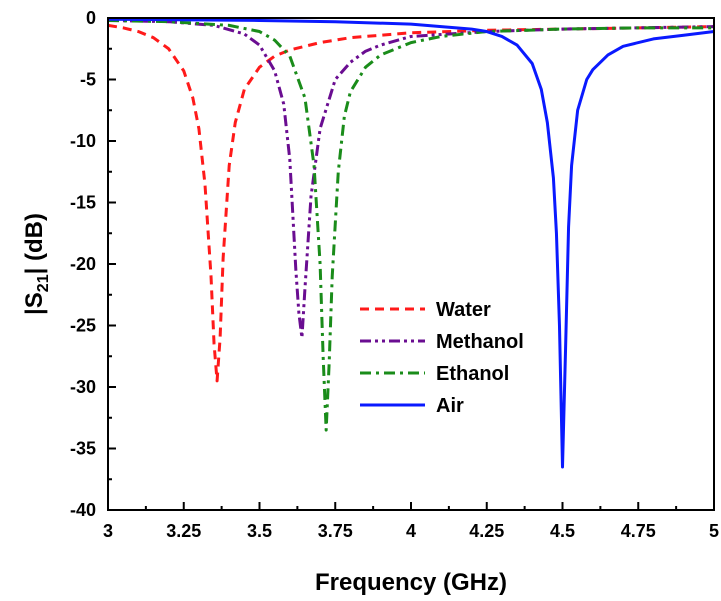  I want to click on x-tick-label: 4, so click(411, 531).